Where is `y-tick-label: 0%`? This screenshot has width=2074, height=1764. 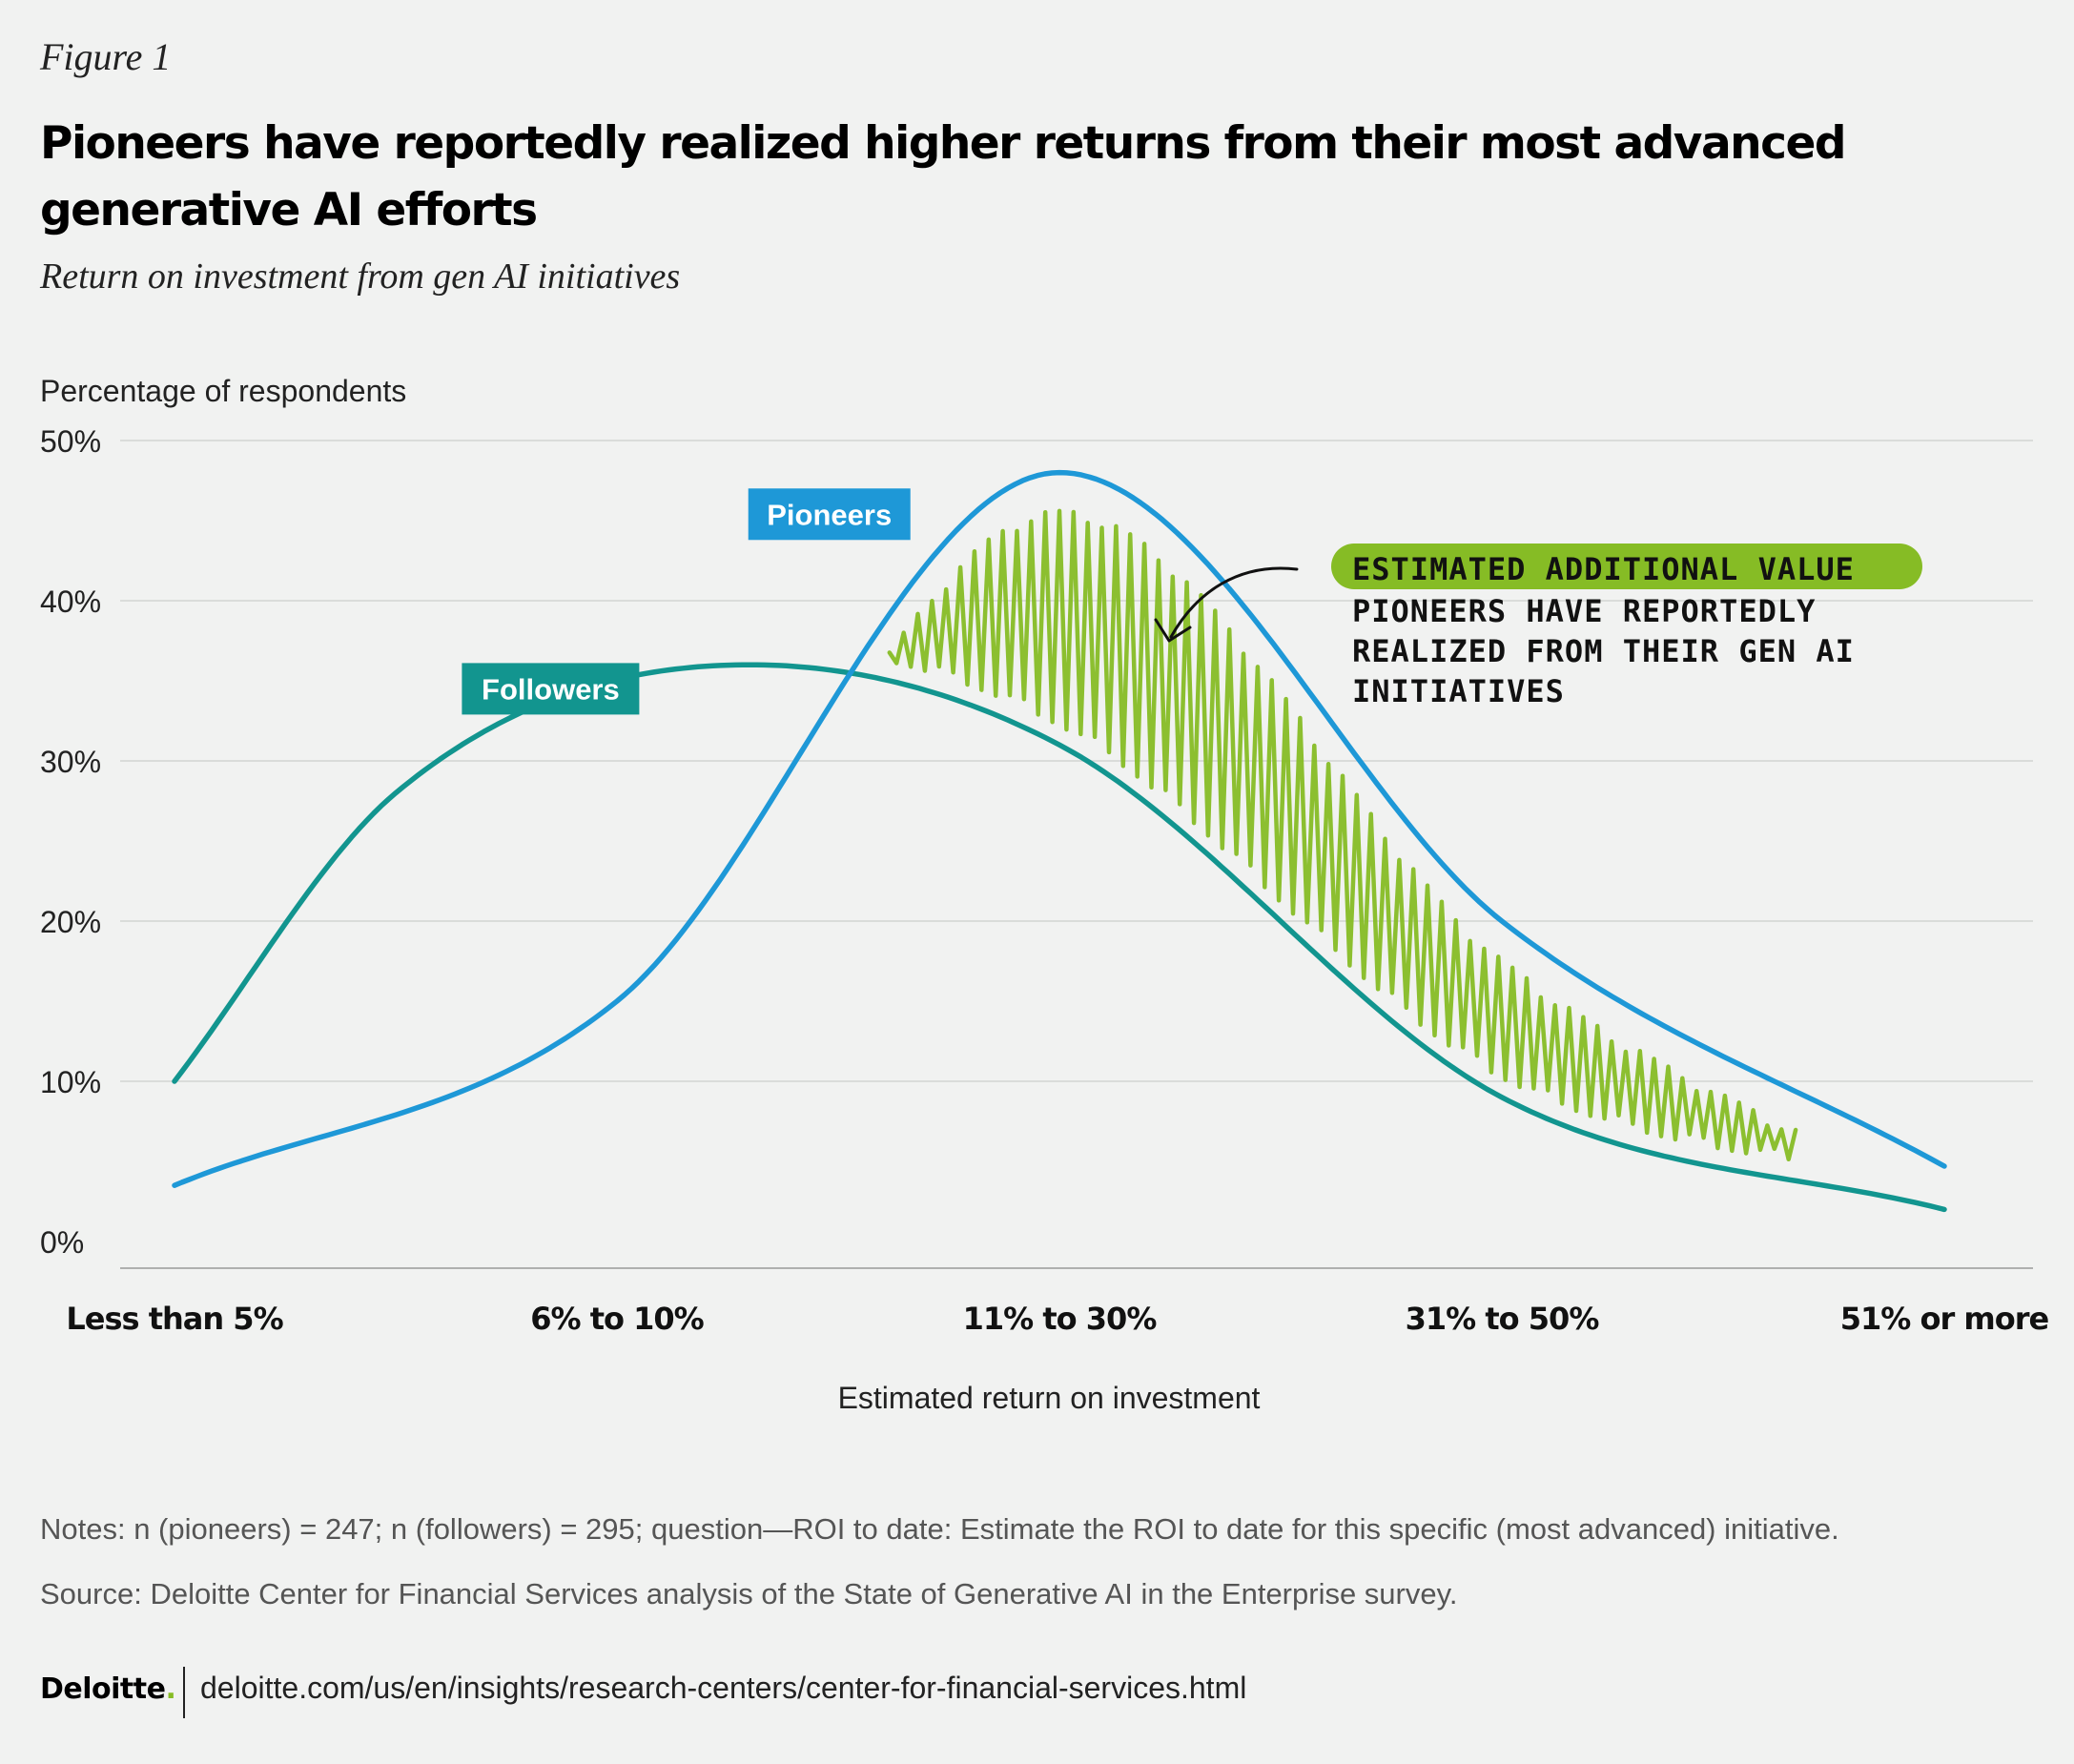
y-tick-label: 0% is located at coordinates (62, 1242).